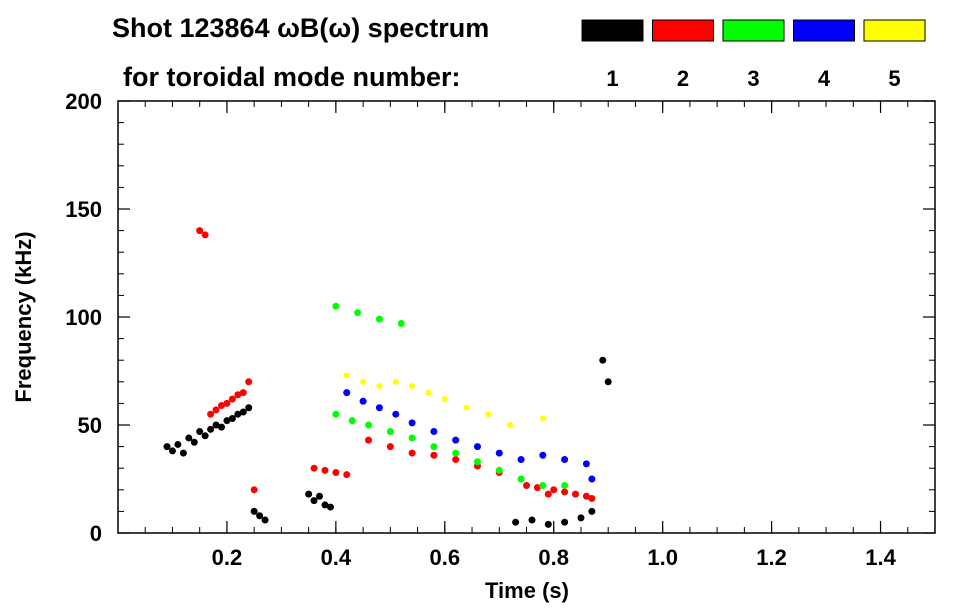  Describe the element at coordinates (83, 209) in the screenshot. I see `y-tick-label: 150` at that location.